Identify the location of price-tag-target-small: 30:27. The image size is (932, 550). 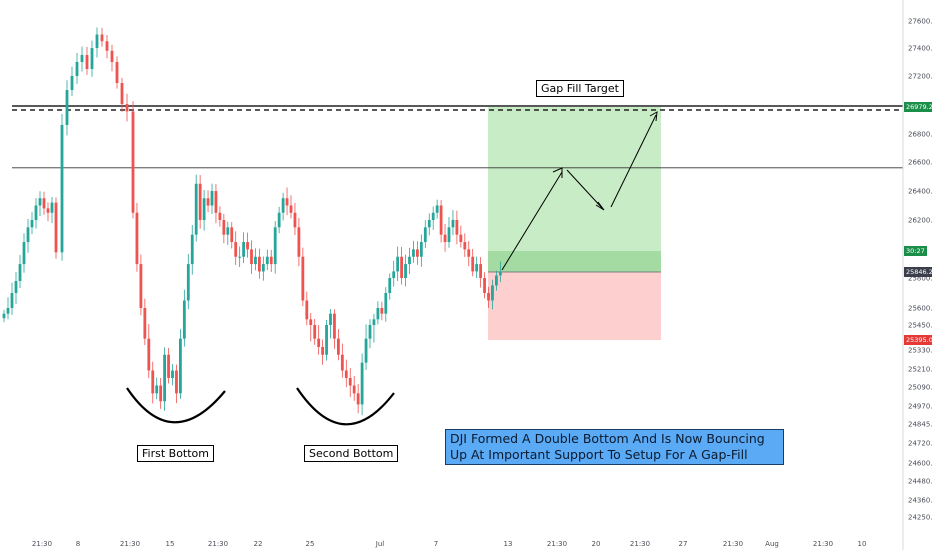
(915, 251).